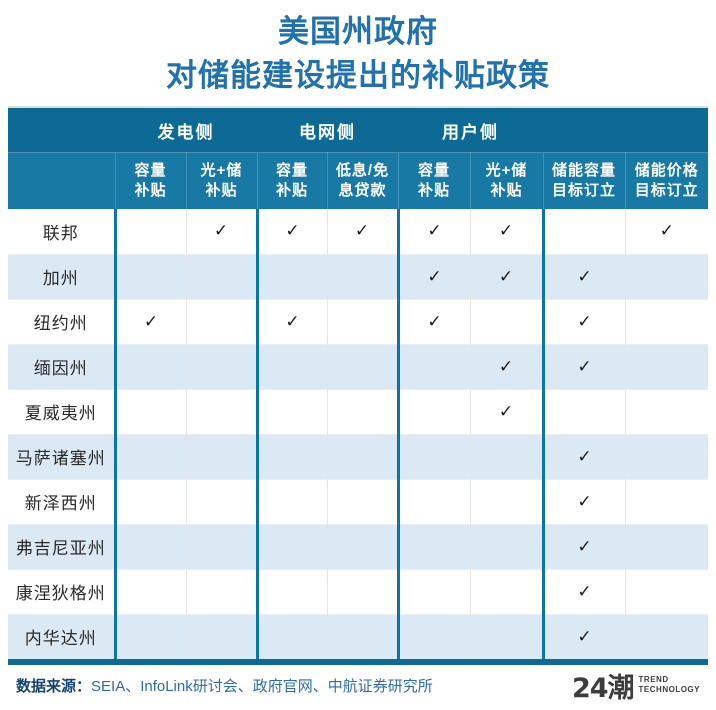 Image resolution: width=716 pixels, height=710 pixels. I want to click on check-cell-federal-gen-pv-storage-subsidy: ✓, so click(221, 231).